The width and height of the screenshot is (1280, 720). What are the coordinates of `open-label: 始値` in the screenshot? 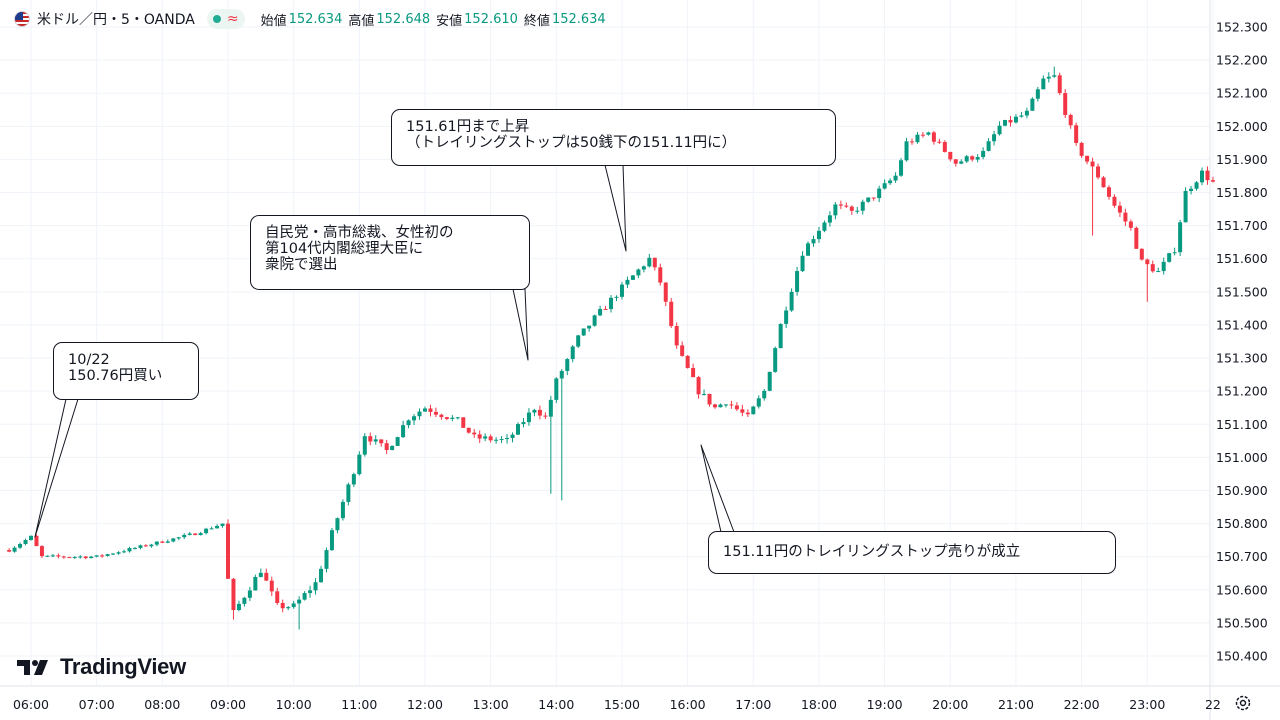 It's located at (273, 21).